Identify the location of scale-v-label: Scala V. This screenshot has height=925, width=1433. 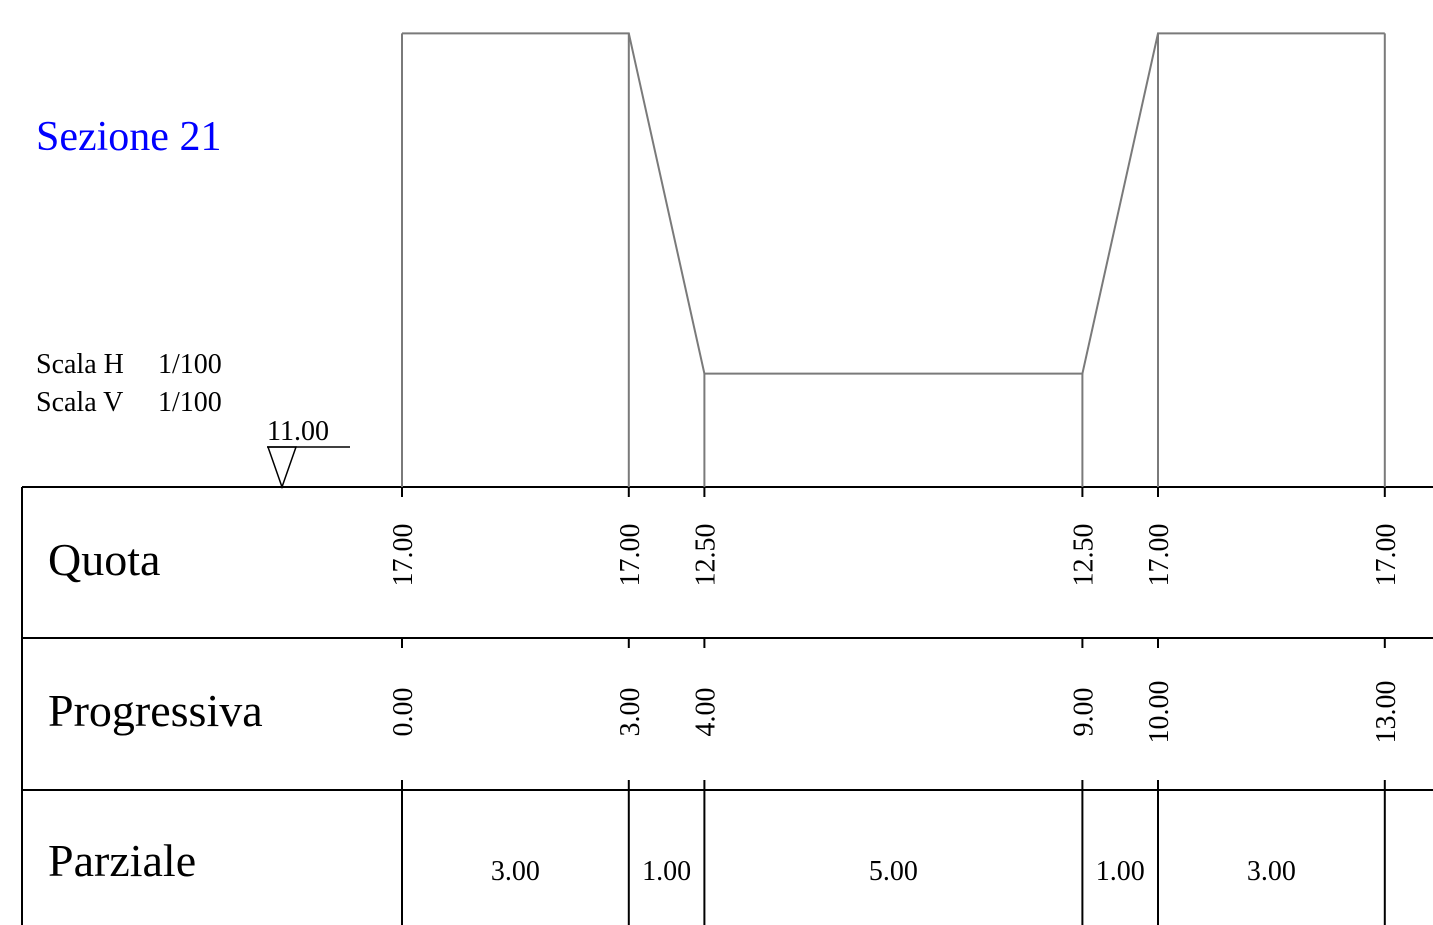
(79, 402).